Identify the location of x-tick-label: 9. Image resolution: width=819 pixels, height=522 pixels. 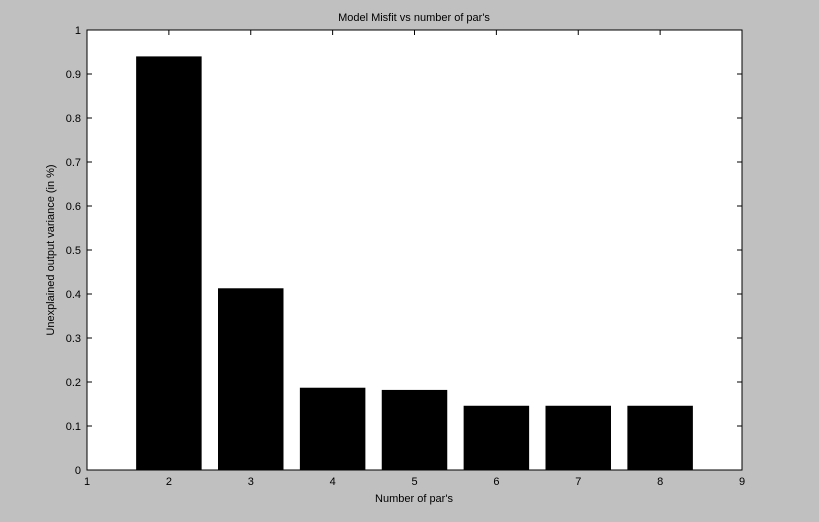
(742, 482).